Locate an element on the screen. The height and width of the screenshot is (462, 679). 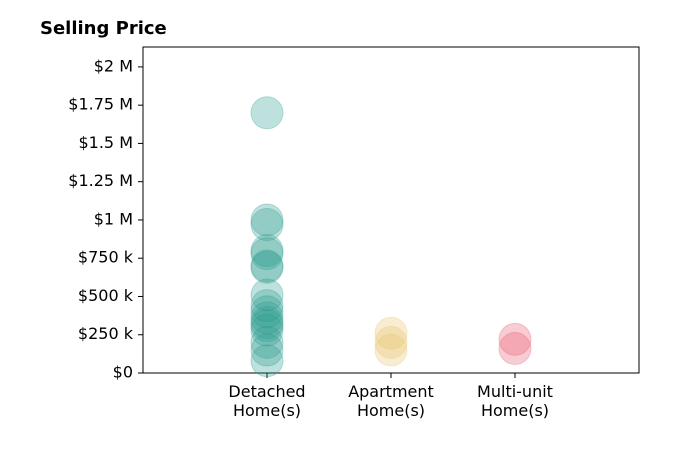
y-tick-label: $1.5 M is located at coordinates (105, 142).